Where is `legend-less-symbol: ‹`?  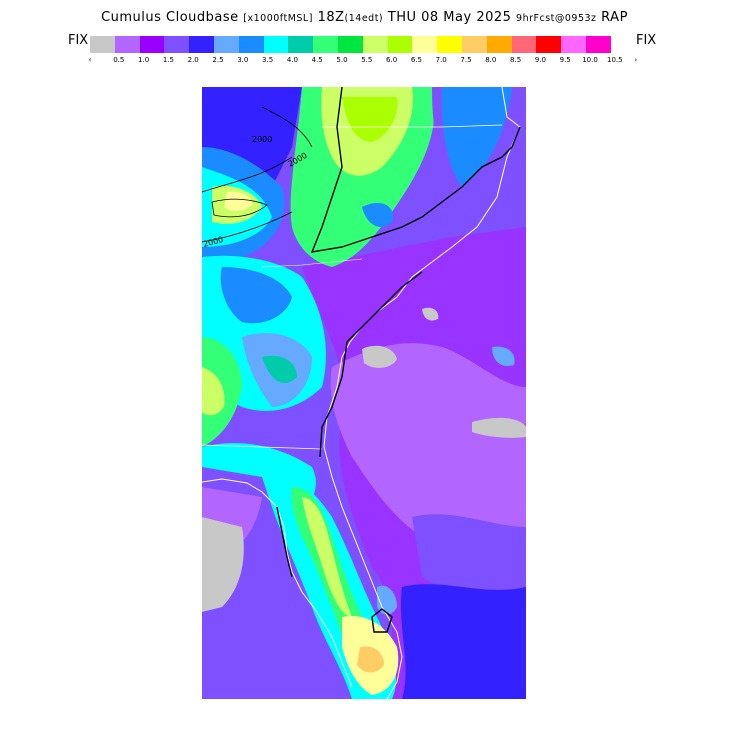
legend-less-symbol: ‹ is located at coordinates (90, 60).